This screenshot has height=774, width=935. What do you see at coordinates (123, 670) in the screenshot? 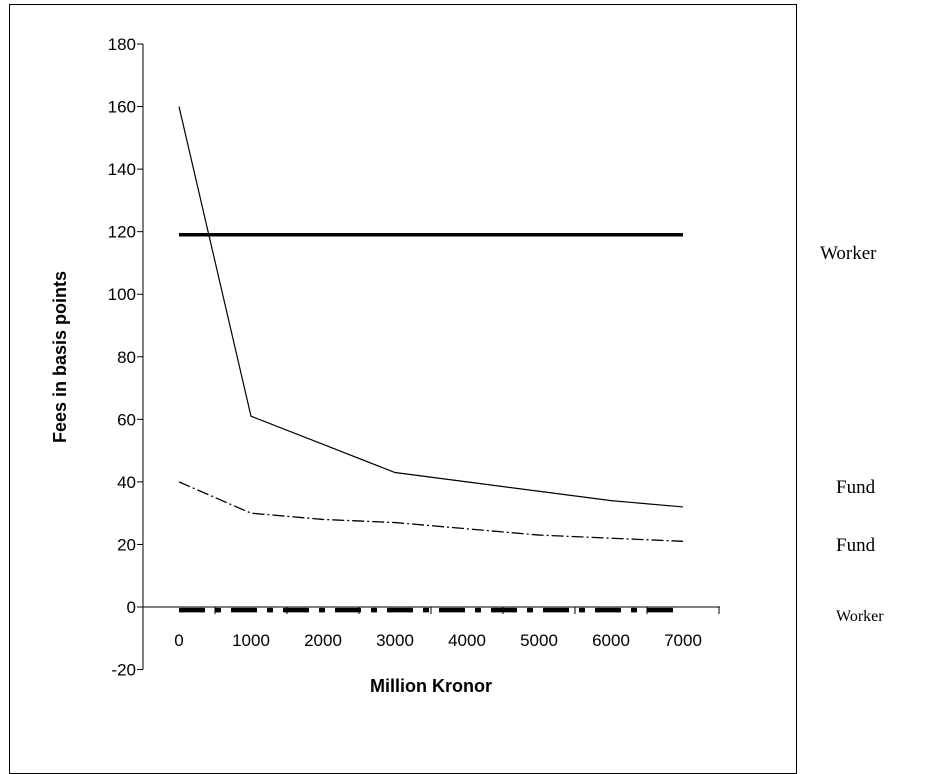
I see `y-tick-label: -20` at bounding box center [123, 670].